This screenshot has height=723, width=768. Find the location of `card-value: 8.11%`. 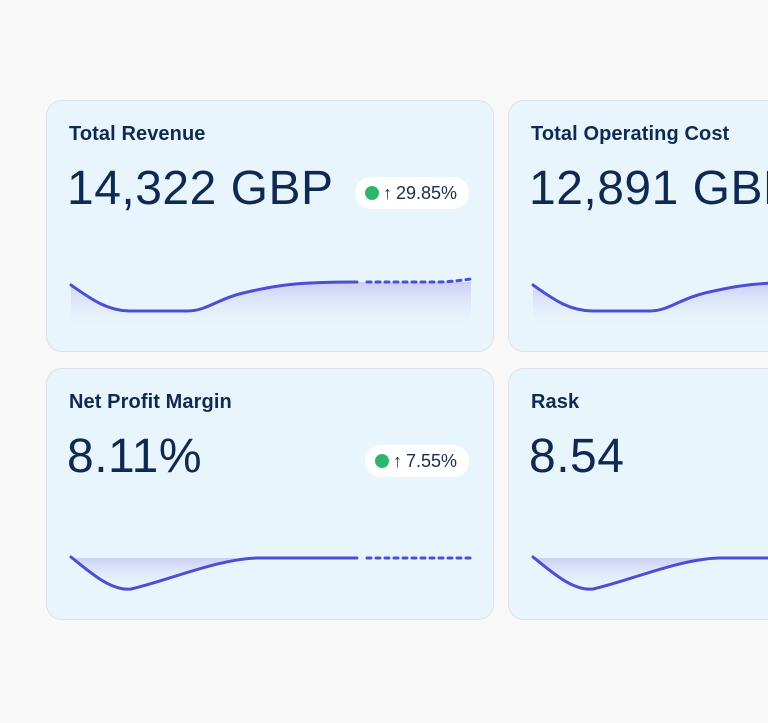

card-value: 8.11% is located at coordinates (135, 456).